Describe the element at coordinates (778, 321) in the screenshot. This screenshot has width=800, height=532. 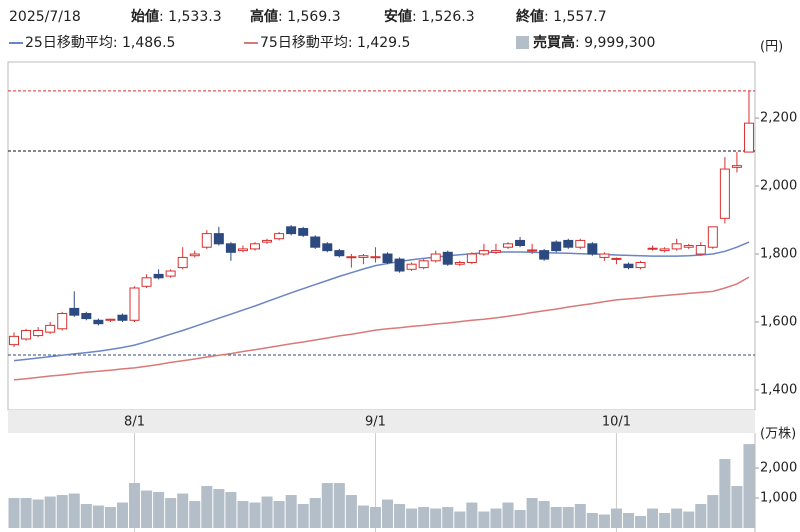
I see `y-tick-label: 1,600` at that location.